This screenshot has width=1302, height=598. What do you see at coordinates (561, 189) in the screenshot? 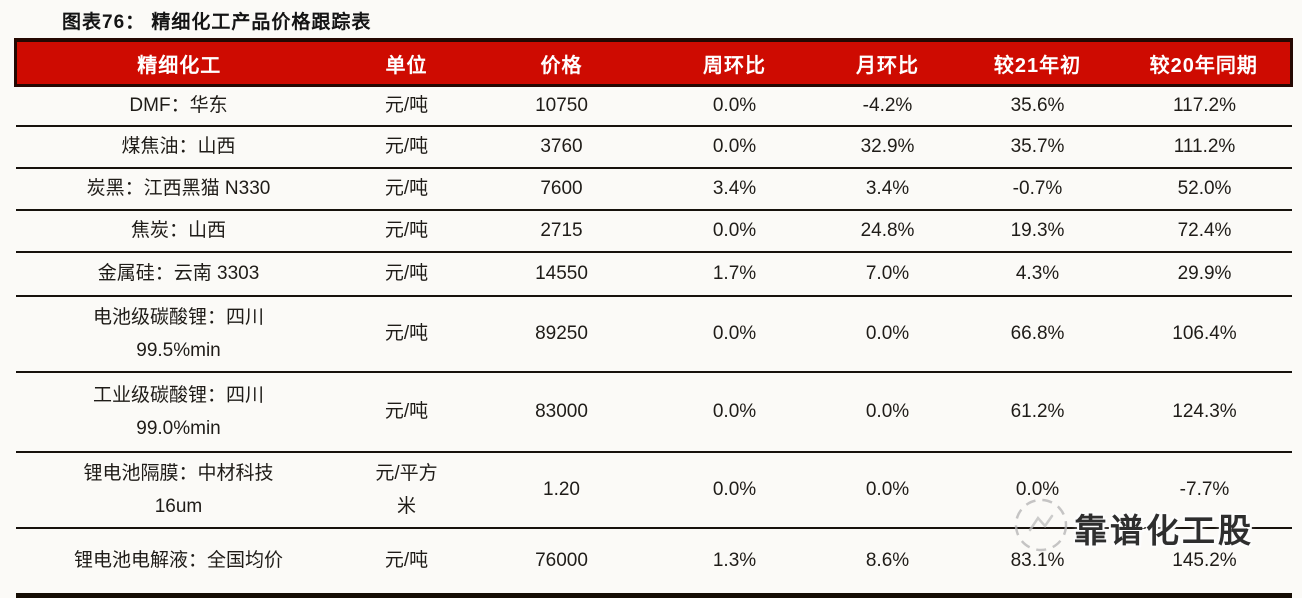
I see `cell-price: 7600` at bounding box center [561, 189].